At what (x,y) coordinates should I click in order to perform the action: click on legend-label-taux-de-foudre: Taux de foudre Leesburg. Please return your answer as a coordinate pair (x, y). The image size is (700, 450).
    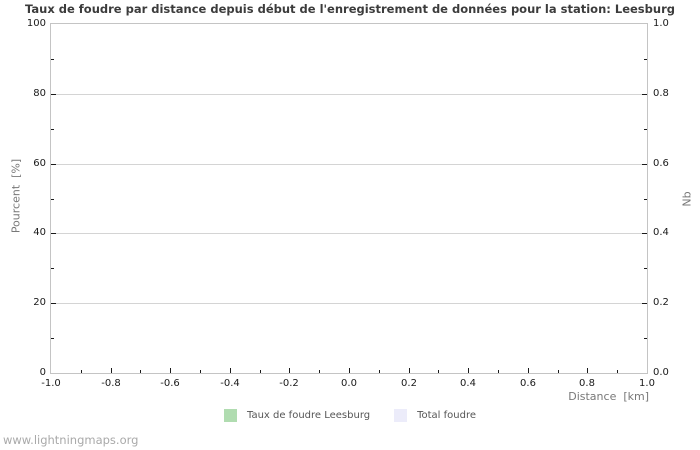
    Looking at the image, I should click on (308, 415).